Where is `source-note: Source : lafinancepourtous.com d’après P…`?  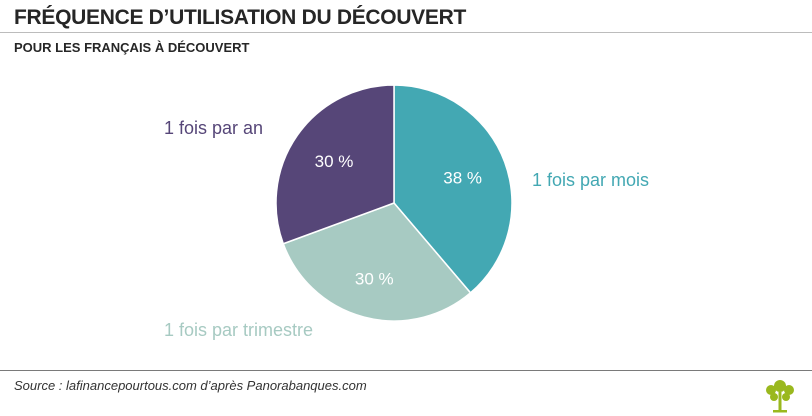
source-note: Source : lafinancepourtous.com d’après P… is located at coordinates (190, 385).